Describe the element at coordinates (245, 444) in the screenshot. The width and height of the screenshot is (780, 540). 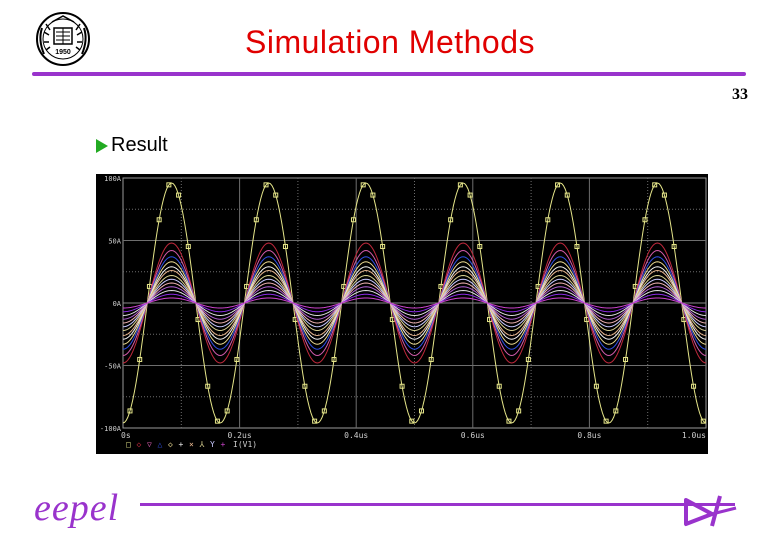
I see `legend-label: I(V1)` at that location.